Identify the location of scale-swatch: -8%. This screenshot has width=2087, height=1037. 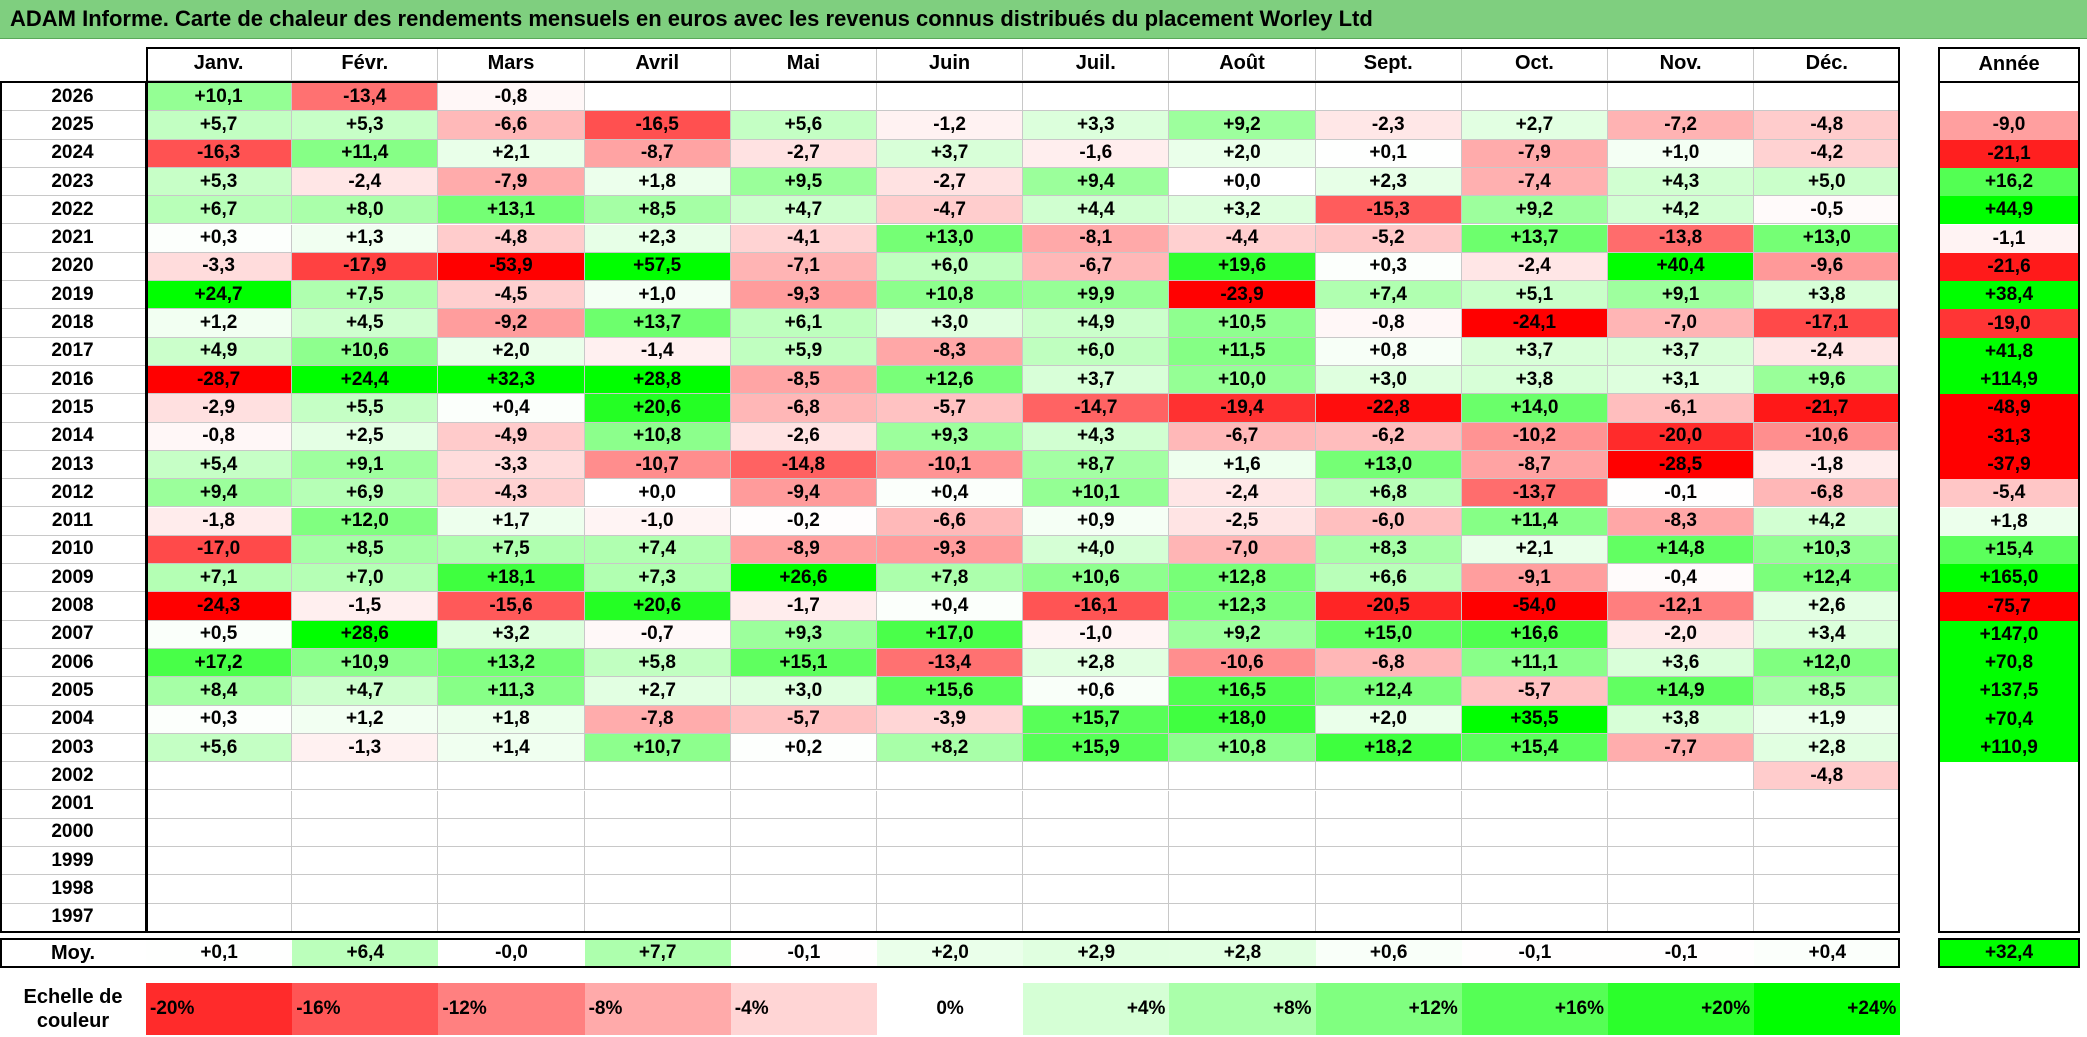
(657, 1009).